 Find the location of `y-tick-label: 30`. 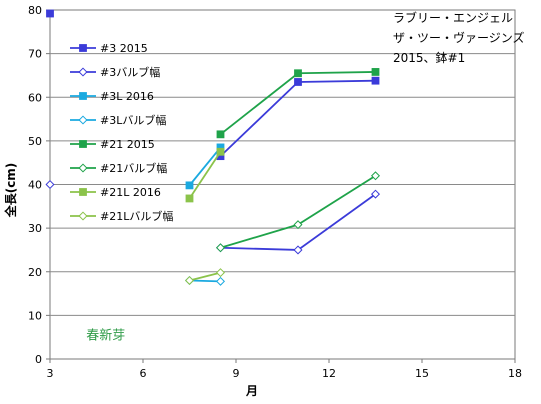

y-tick-label: 30 is located at coordinates (35, 228).